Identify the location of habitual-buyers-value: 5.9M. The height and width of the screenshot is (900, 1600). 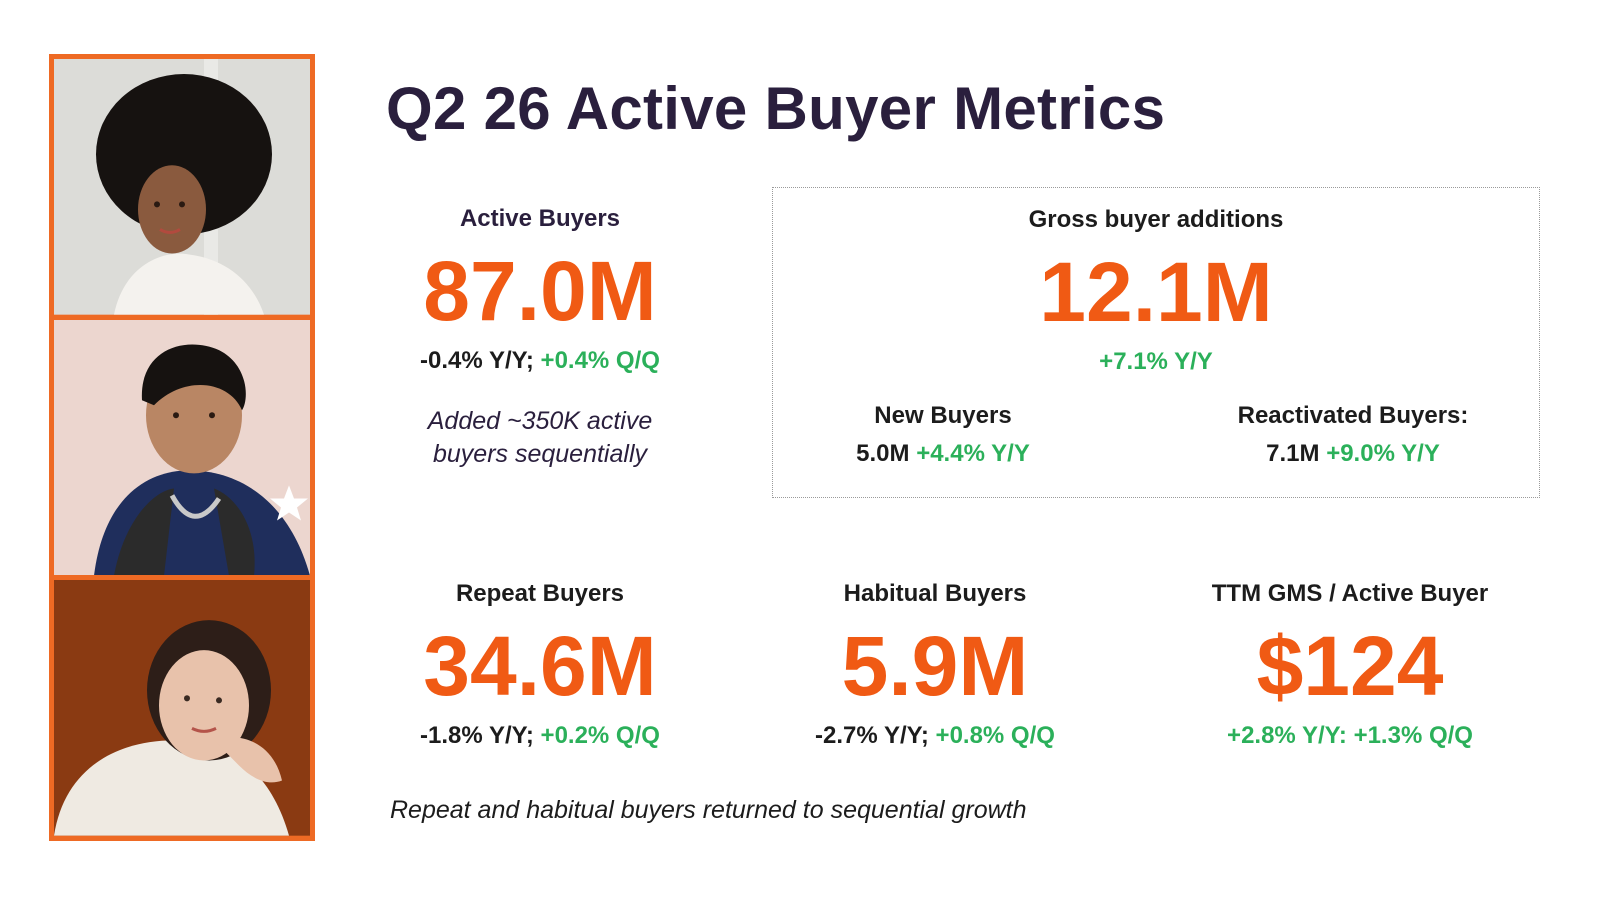
(935, 666).